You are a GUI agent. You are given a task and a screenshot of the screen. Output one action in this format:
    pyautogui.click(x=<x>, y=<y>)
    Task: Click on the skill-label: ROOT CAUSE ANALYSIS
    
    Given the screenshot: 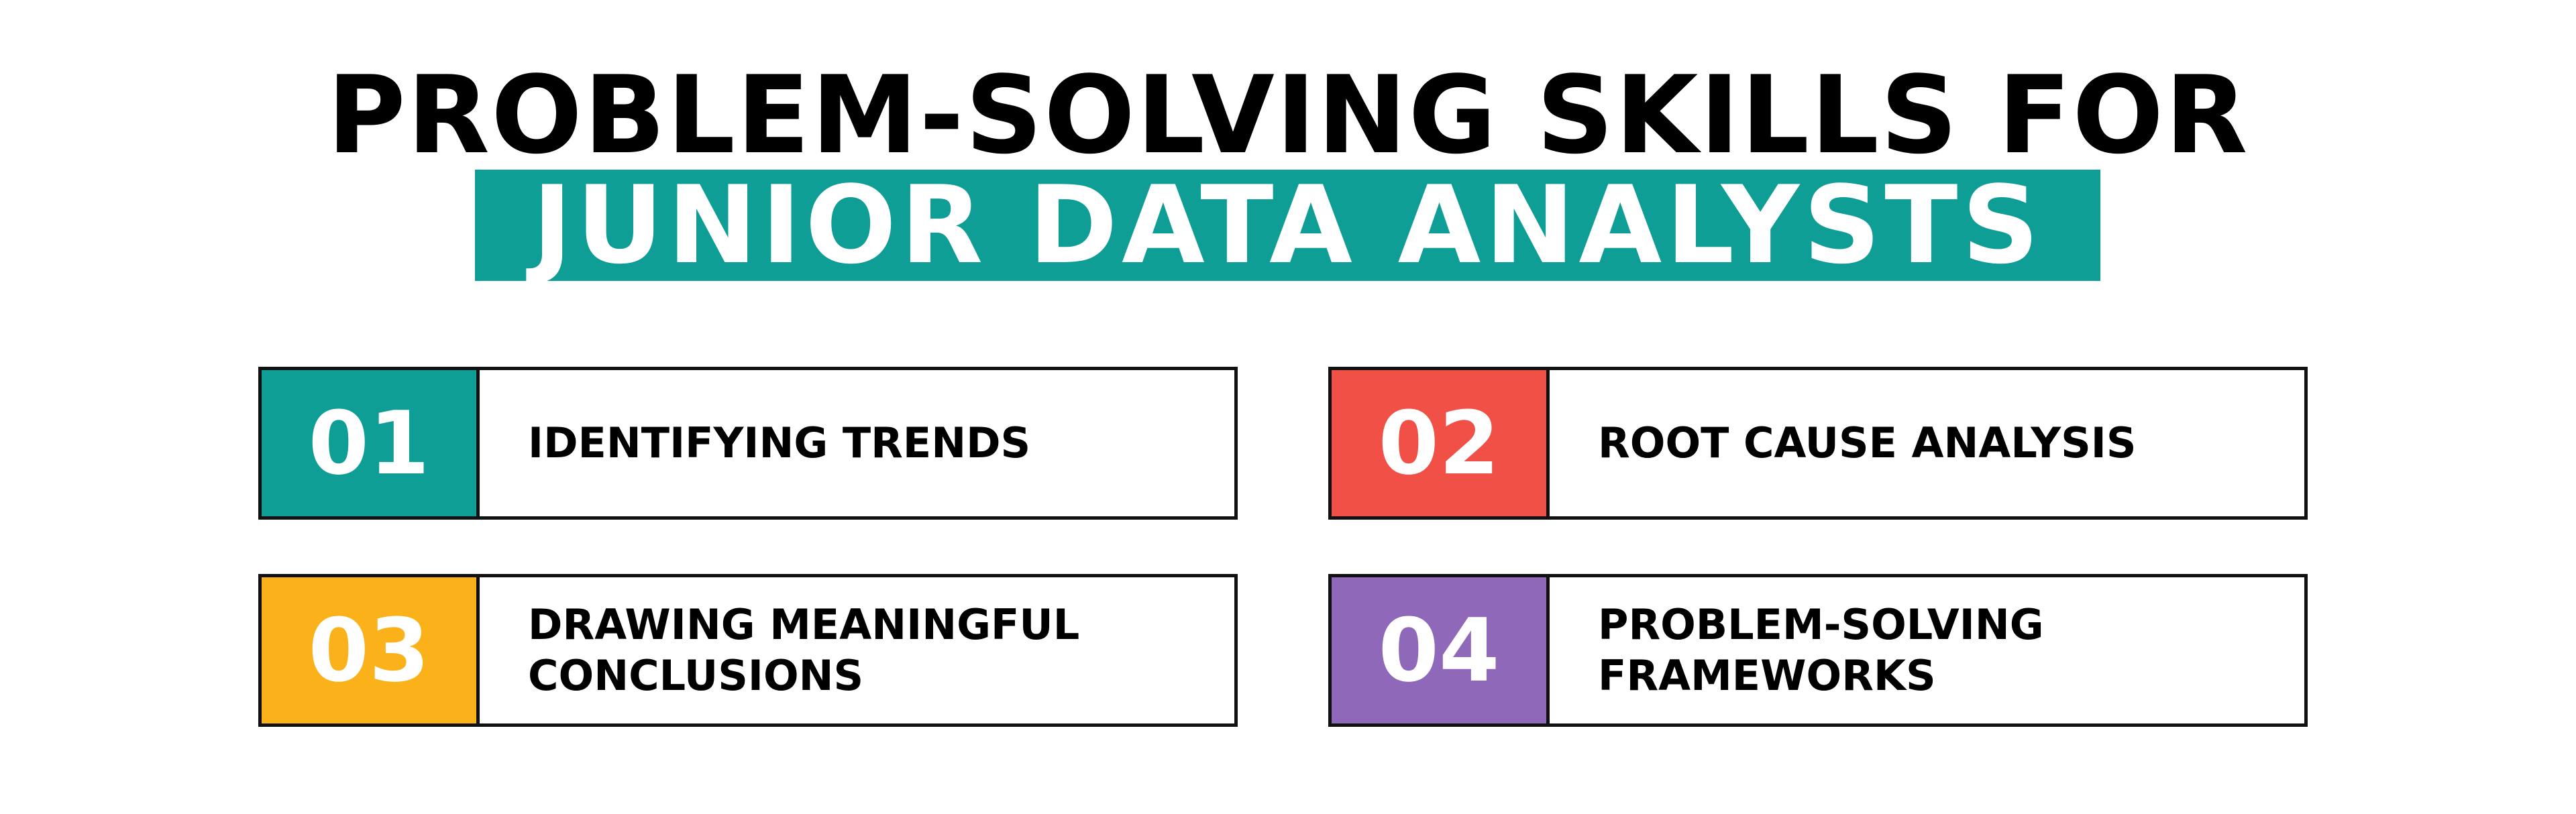 What is the action you would take?
    pyautogui.click(x=1867, y=443)
    